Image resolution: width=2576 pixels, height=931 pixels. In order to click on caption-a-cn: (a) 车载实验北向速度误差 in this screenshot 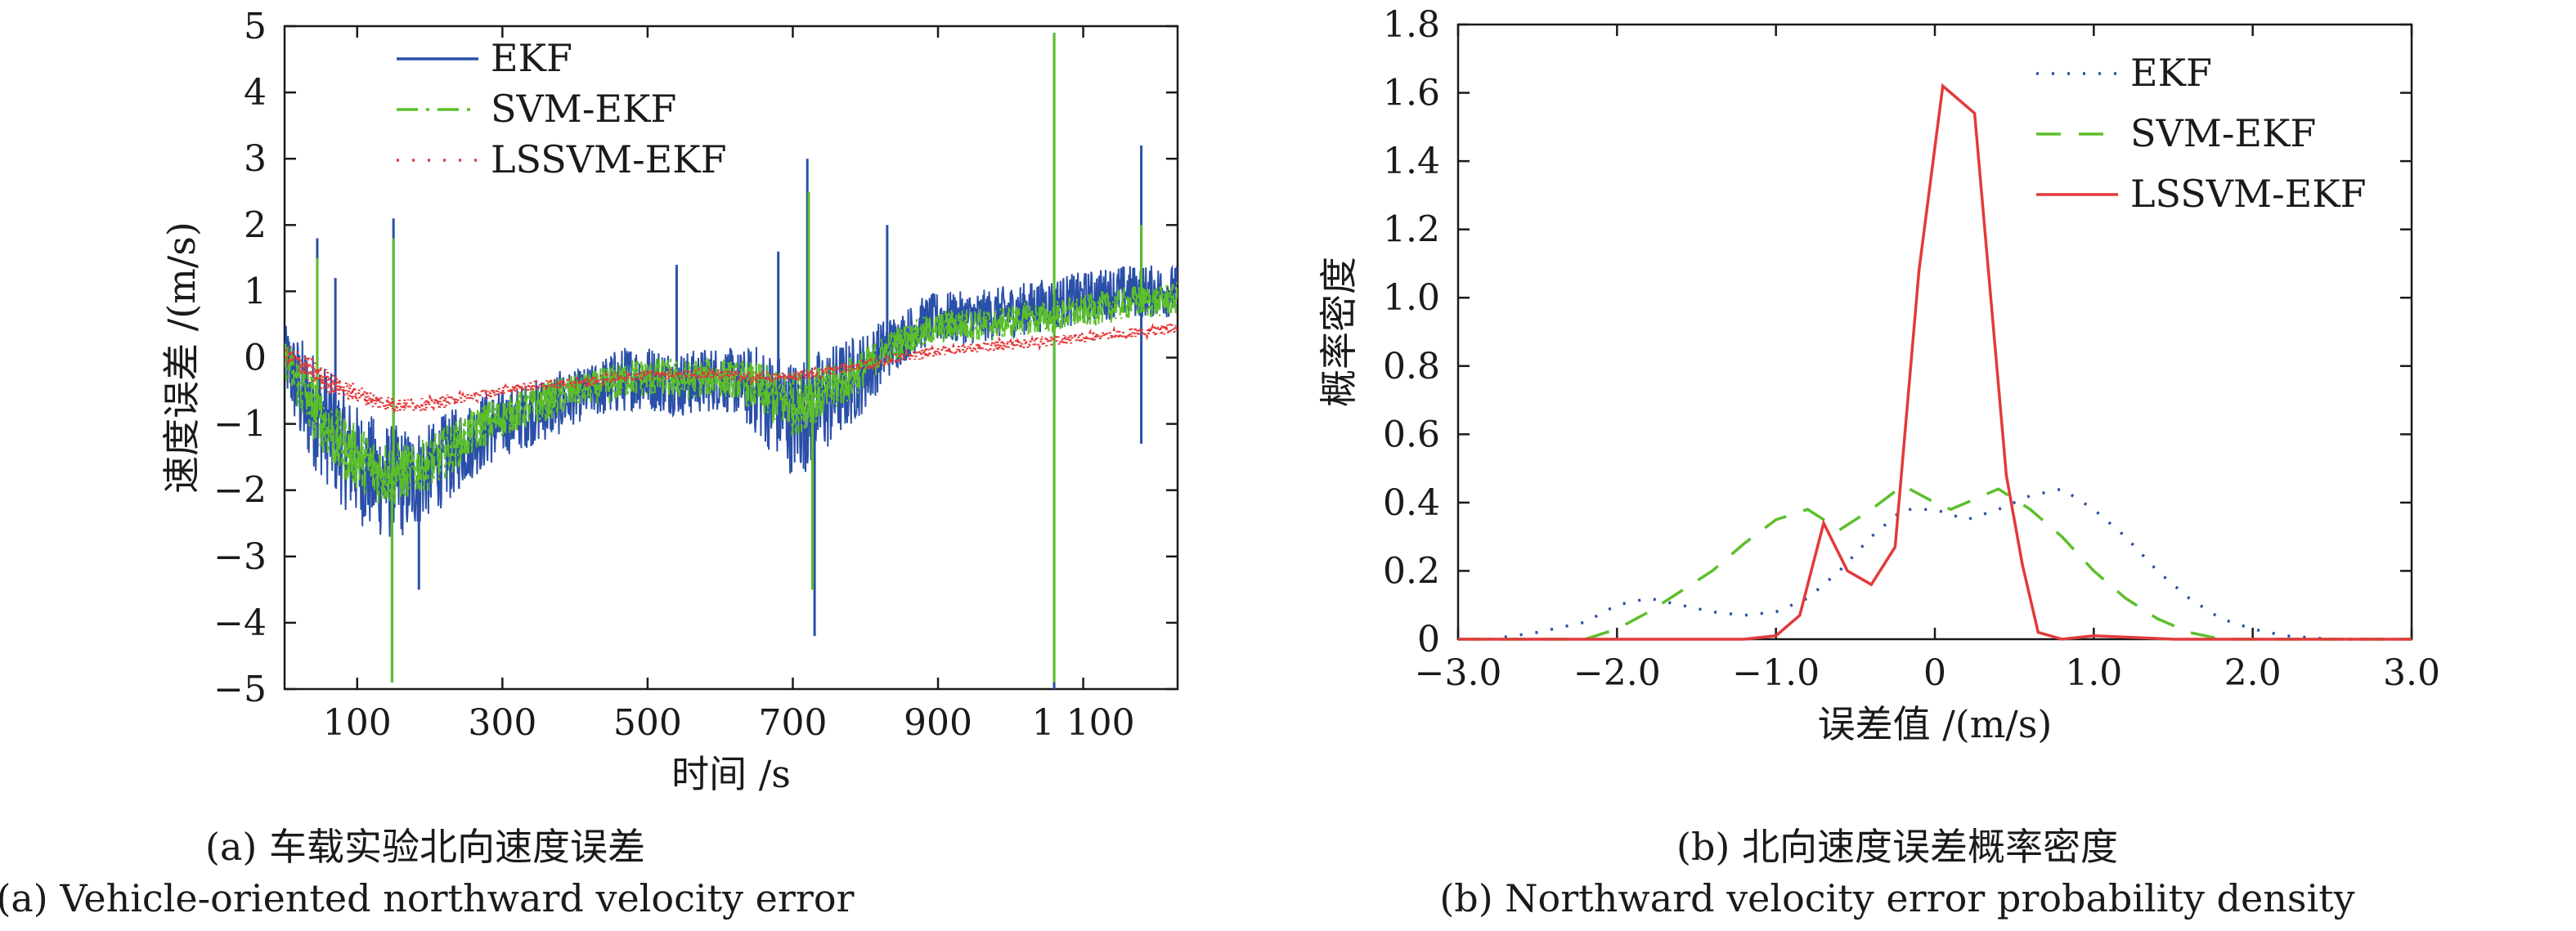, I will do `click(425, 847)`.